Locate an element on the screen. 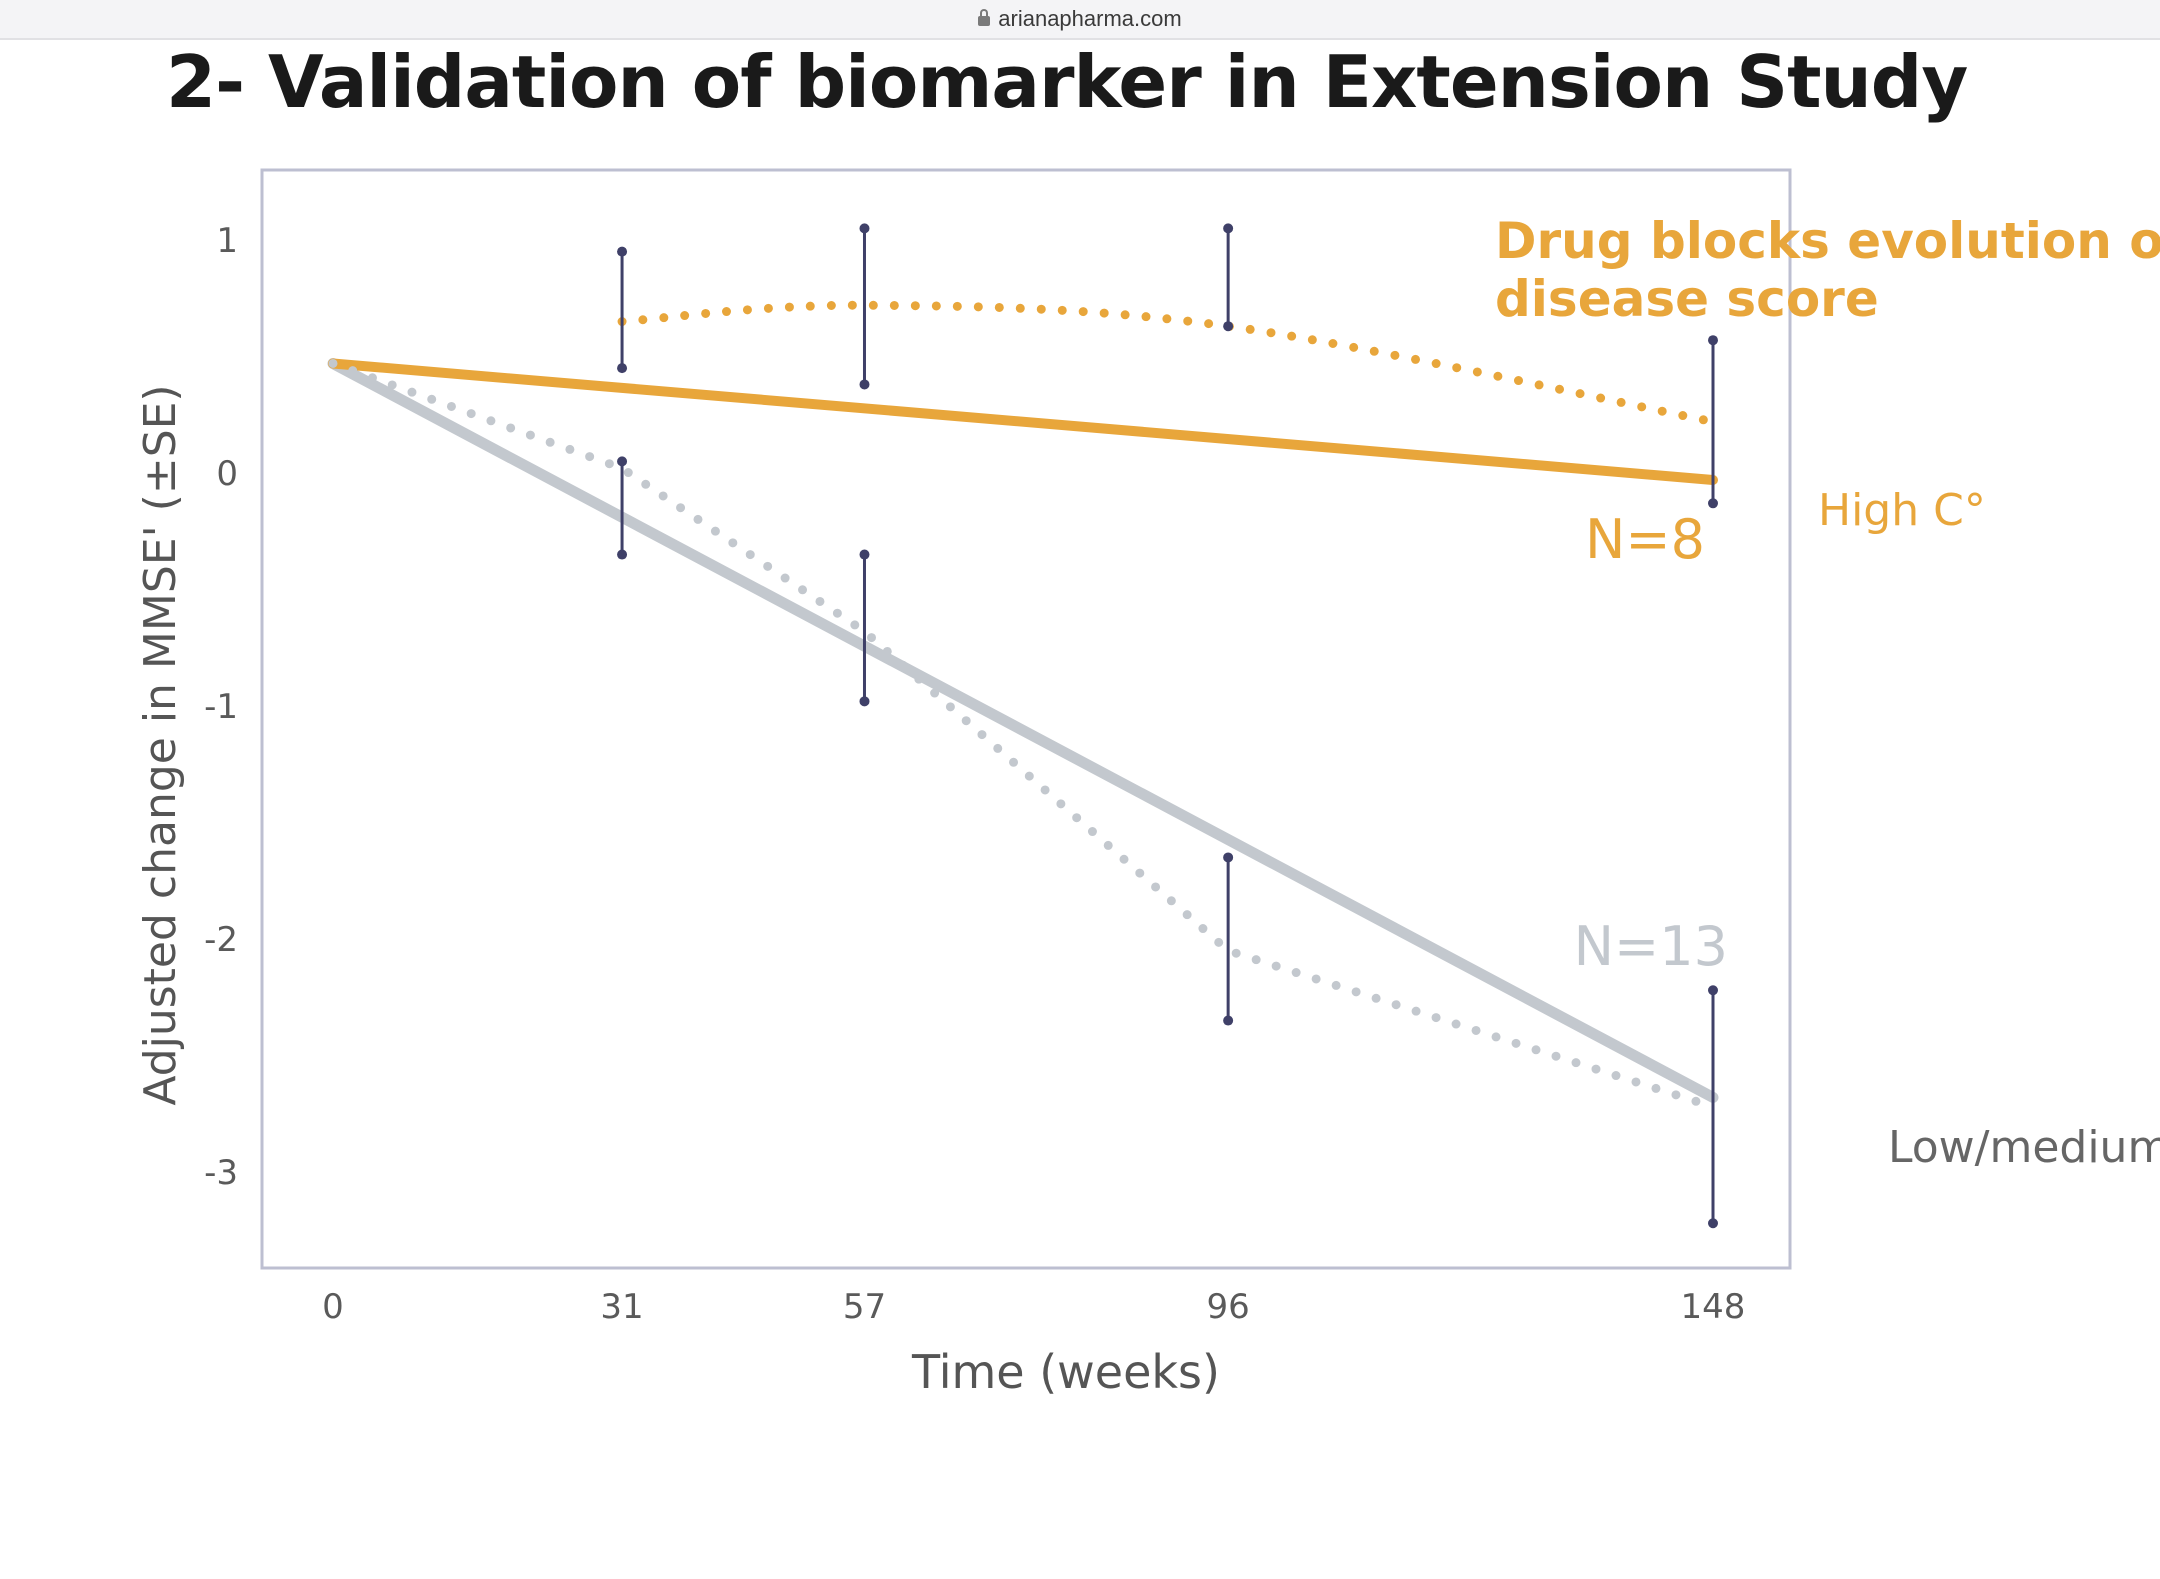 The height and width of the screenshot is (1579, 2160). n-low-label: N=13 is located at coordinates (1651, 946).